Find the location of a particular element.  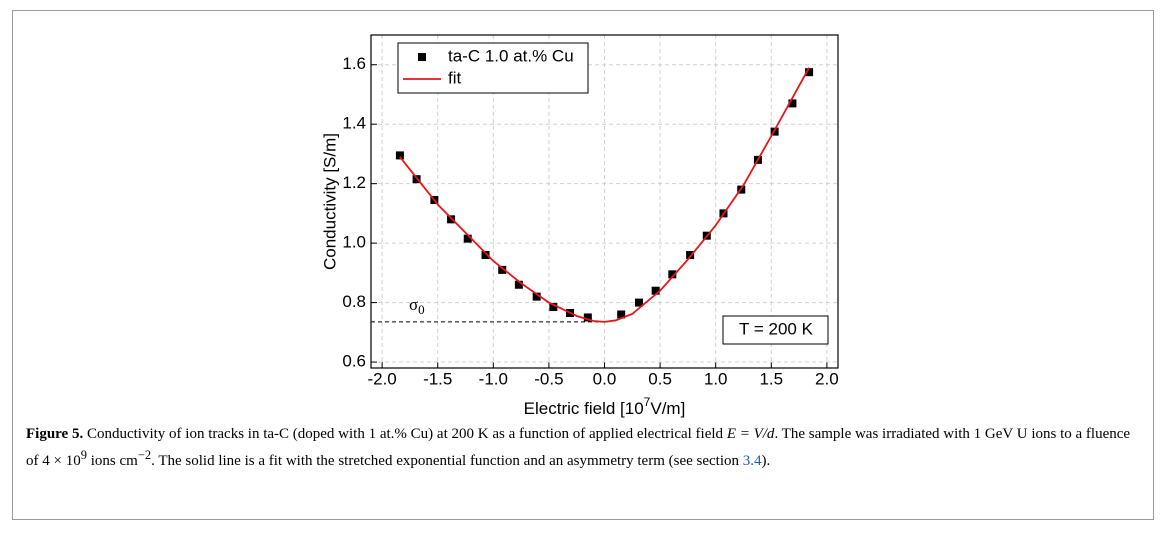

y-tick-label: 1.0 is located at coordinates (354, 242).